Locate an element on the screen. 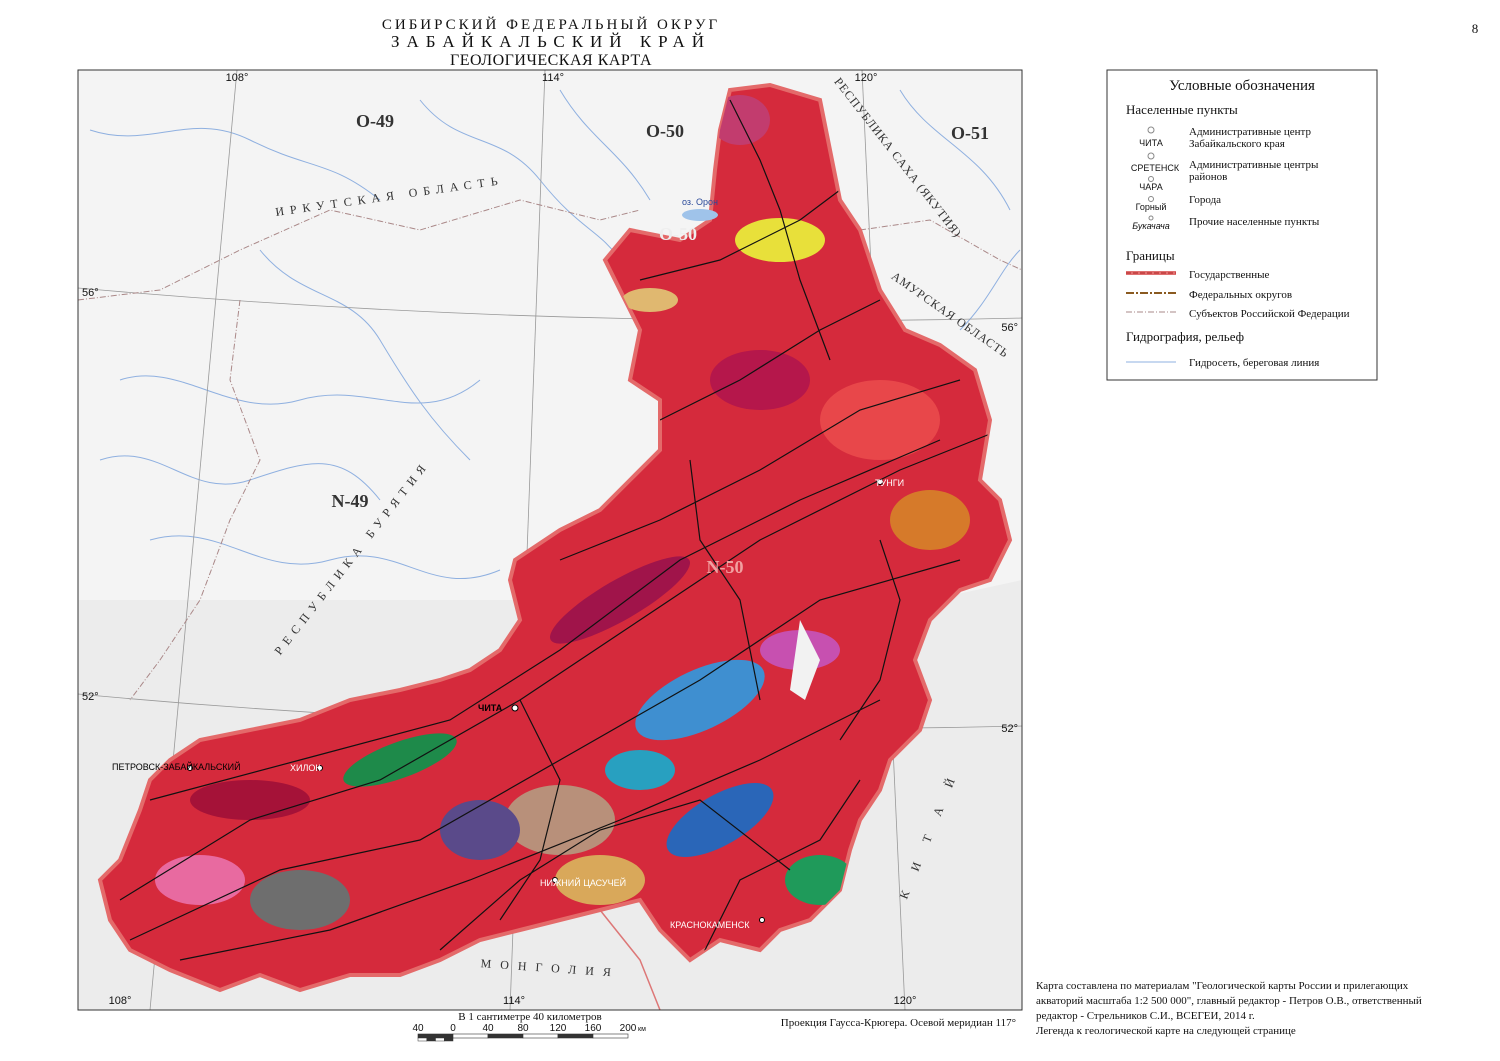  legend-sample: Букачача is located at coordinates (1151, 226).